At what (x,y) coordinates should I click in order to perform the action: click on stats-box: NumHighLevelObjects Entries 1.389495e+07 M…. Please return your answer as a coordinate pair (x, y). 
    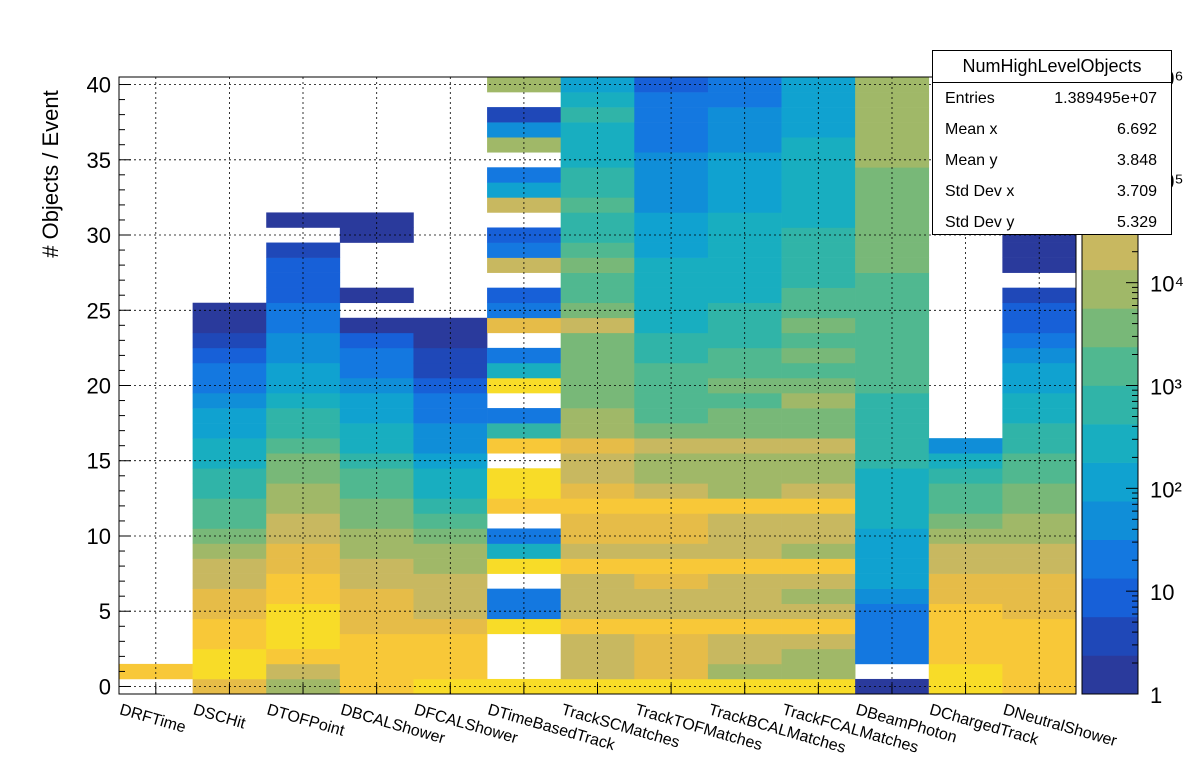
    Looking at the image, I should click on (1052, 142).